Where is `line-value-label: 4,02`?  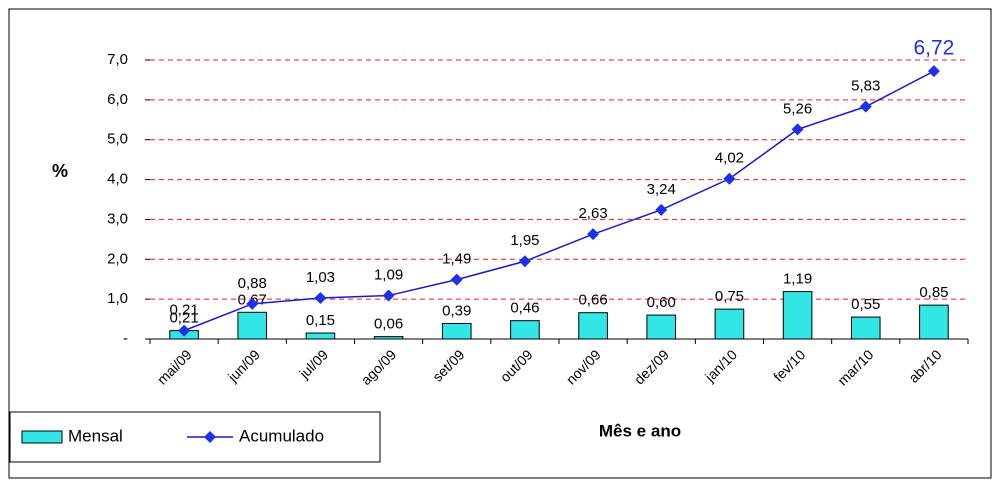
line-value-label: 4,02 is located at coordinates (729, 158).